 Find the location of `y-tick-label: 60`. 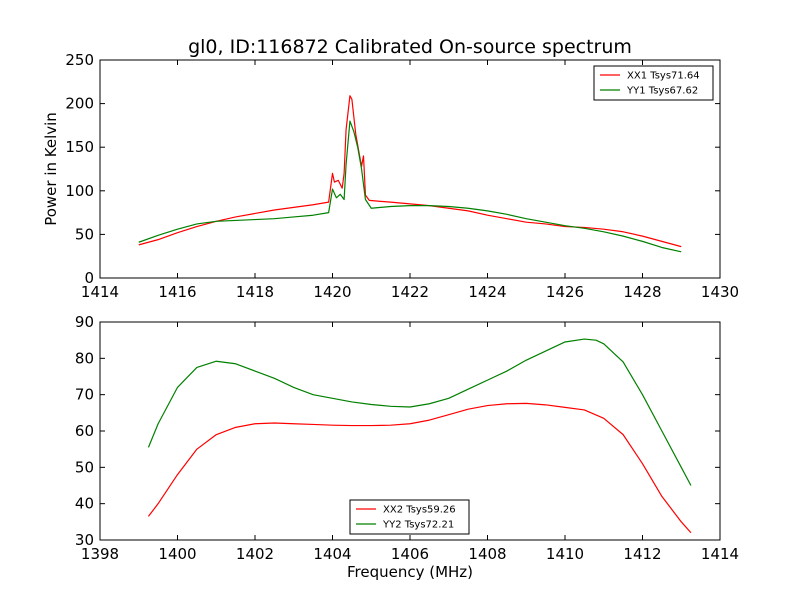

y-tick-label: 60 is located at coordinates (84, 431).